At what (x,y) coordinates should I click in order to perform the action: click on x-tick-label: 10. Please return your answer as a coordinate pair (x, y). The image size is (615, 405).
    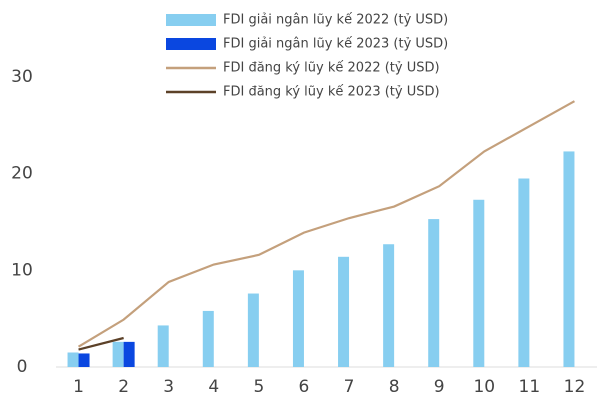
    Looking at the image, I should click on (484, 387).